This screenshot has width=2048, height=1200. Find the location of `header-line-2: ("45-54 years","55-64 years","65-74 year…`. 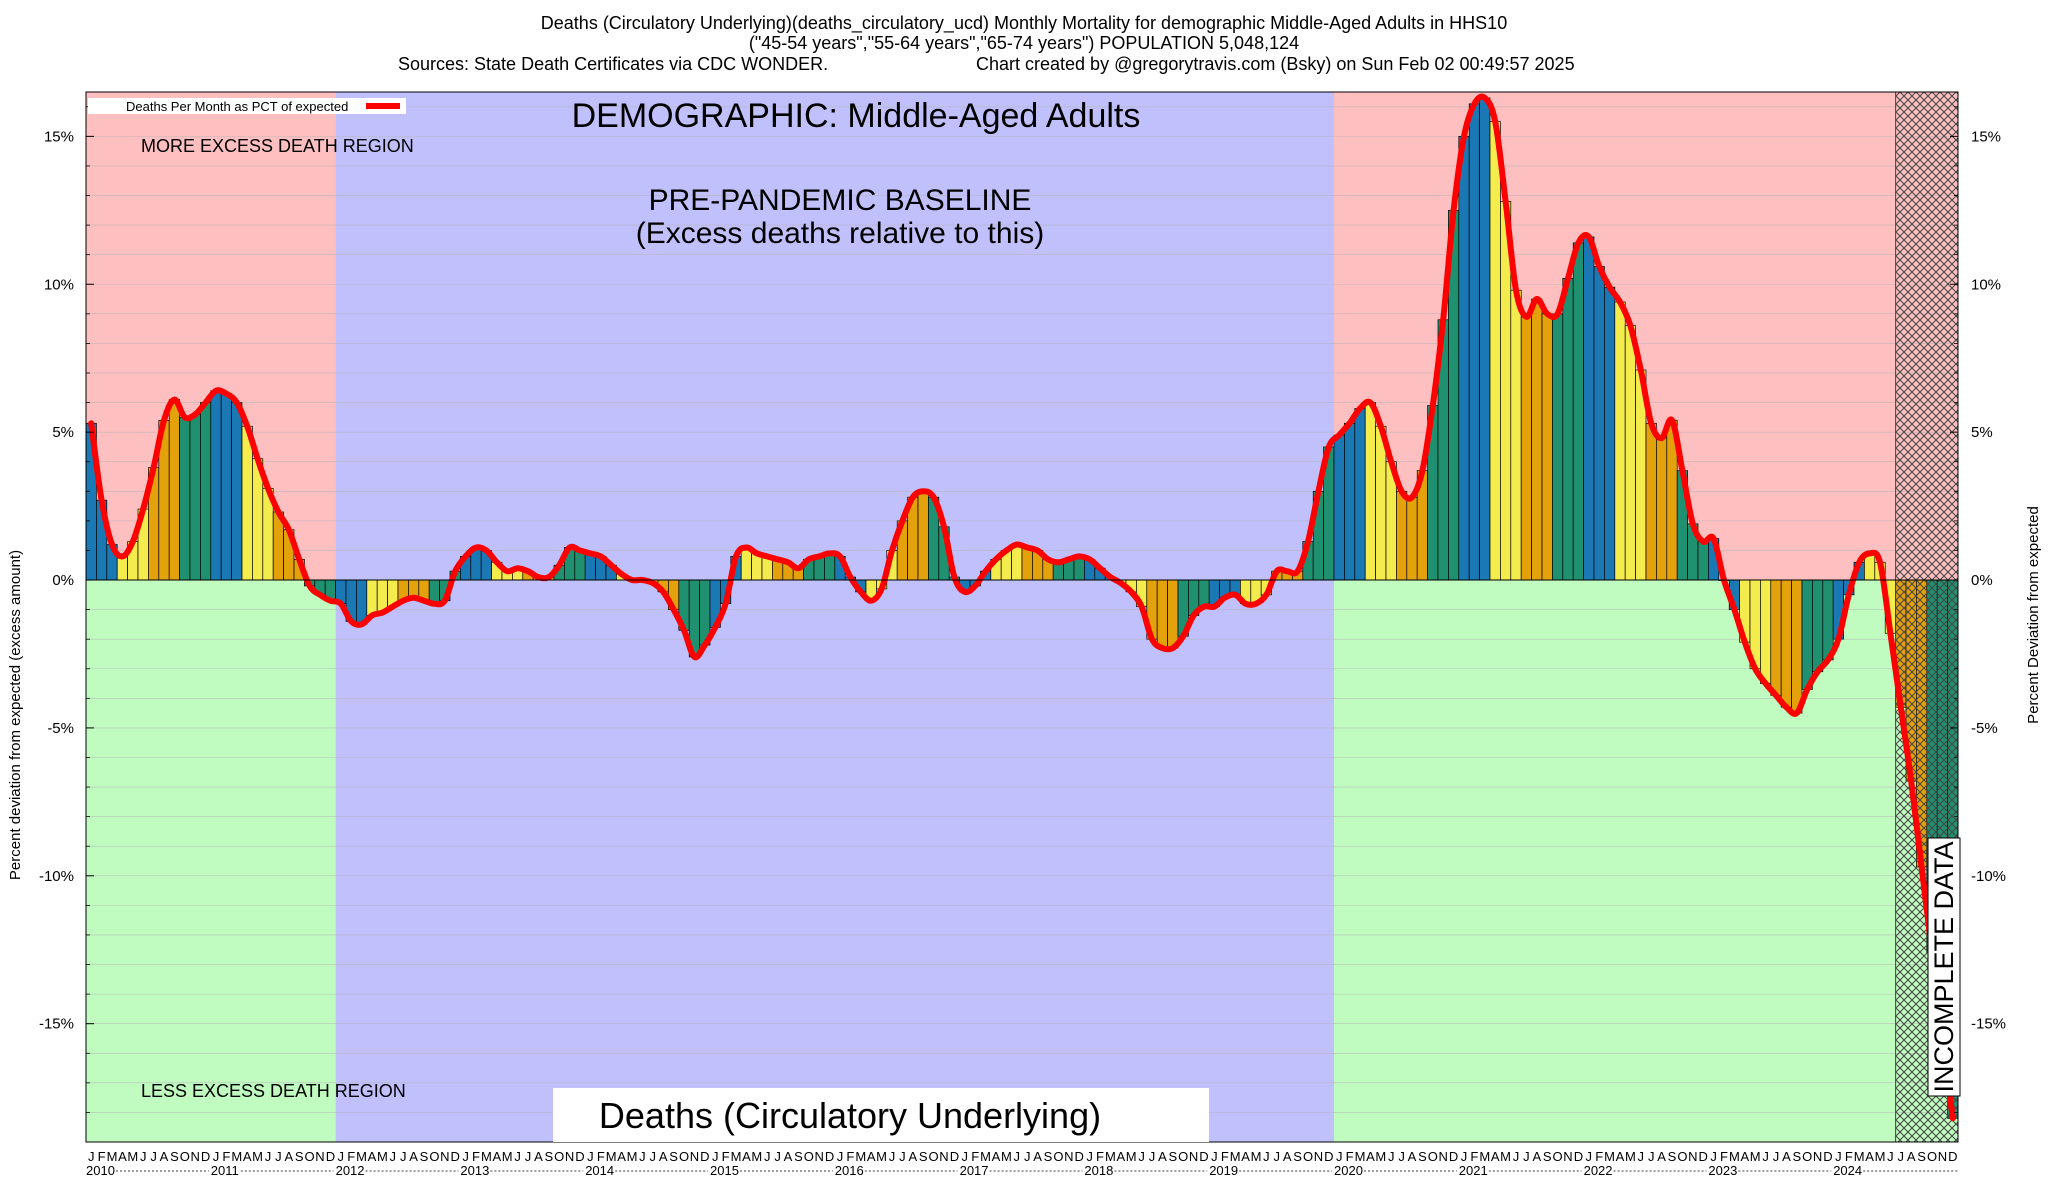

header-line-2: ("45-54 years","55-64 years","65-74 year… is located at coordinates (1024, 43).